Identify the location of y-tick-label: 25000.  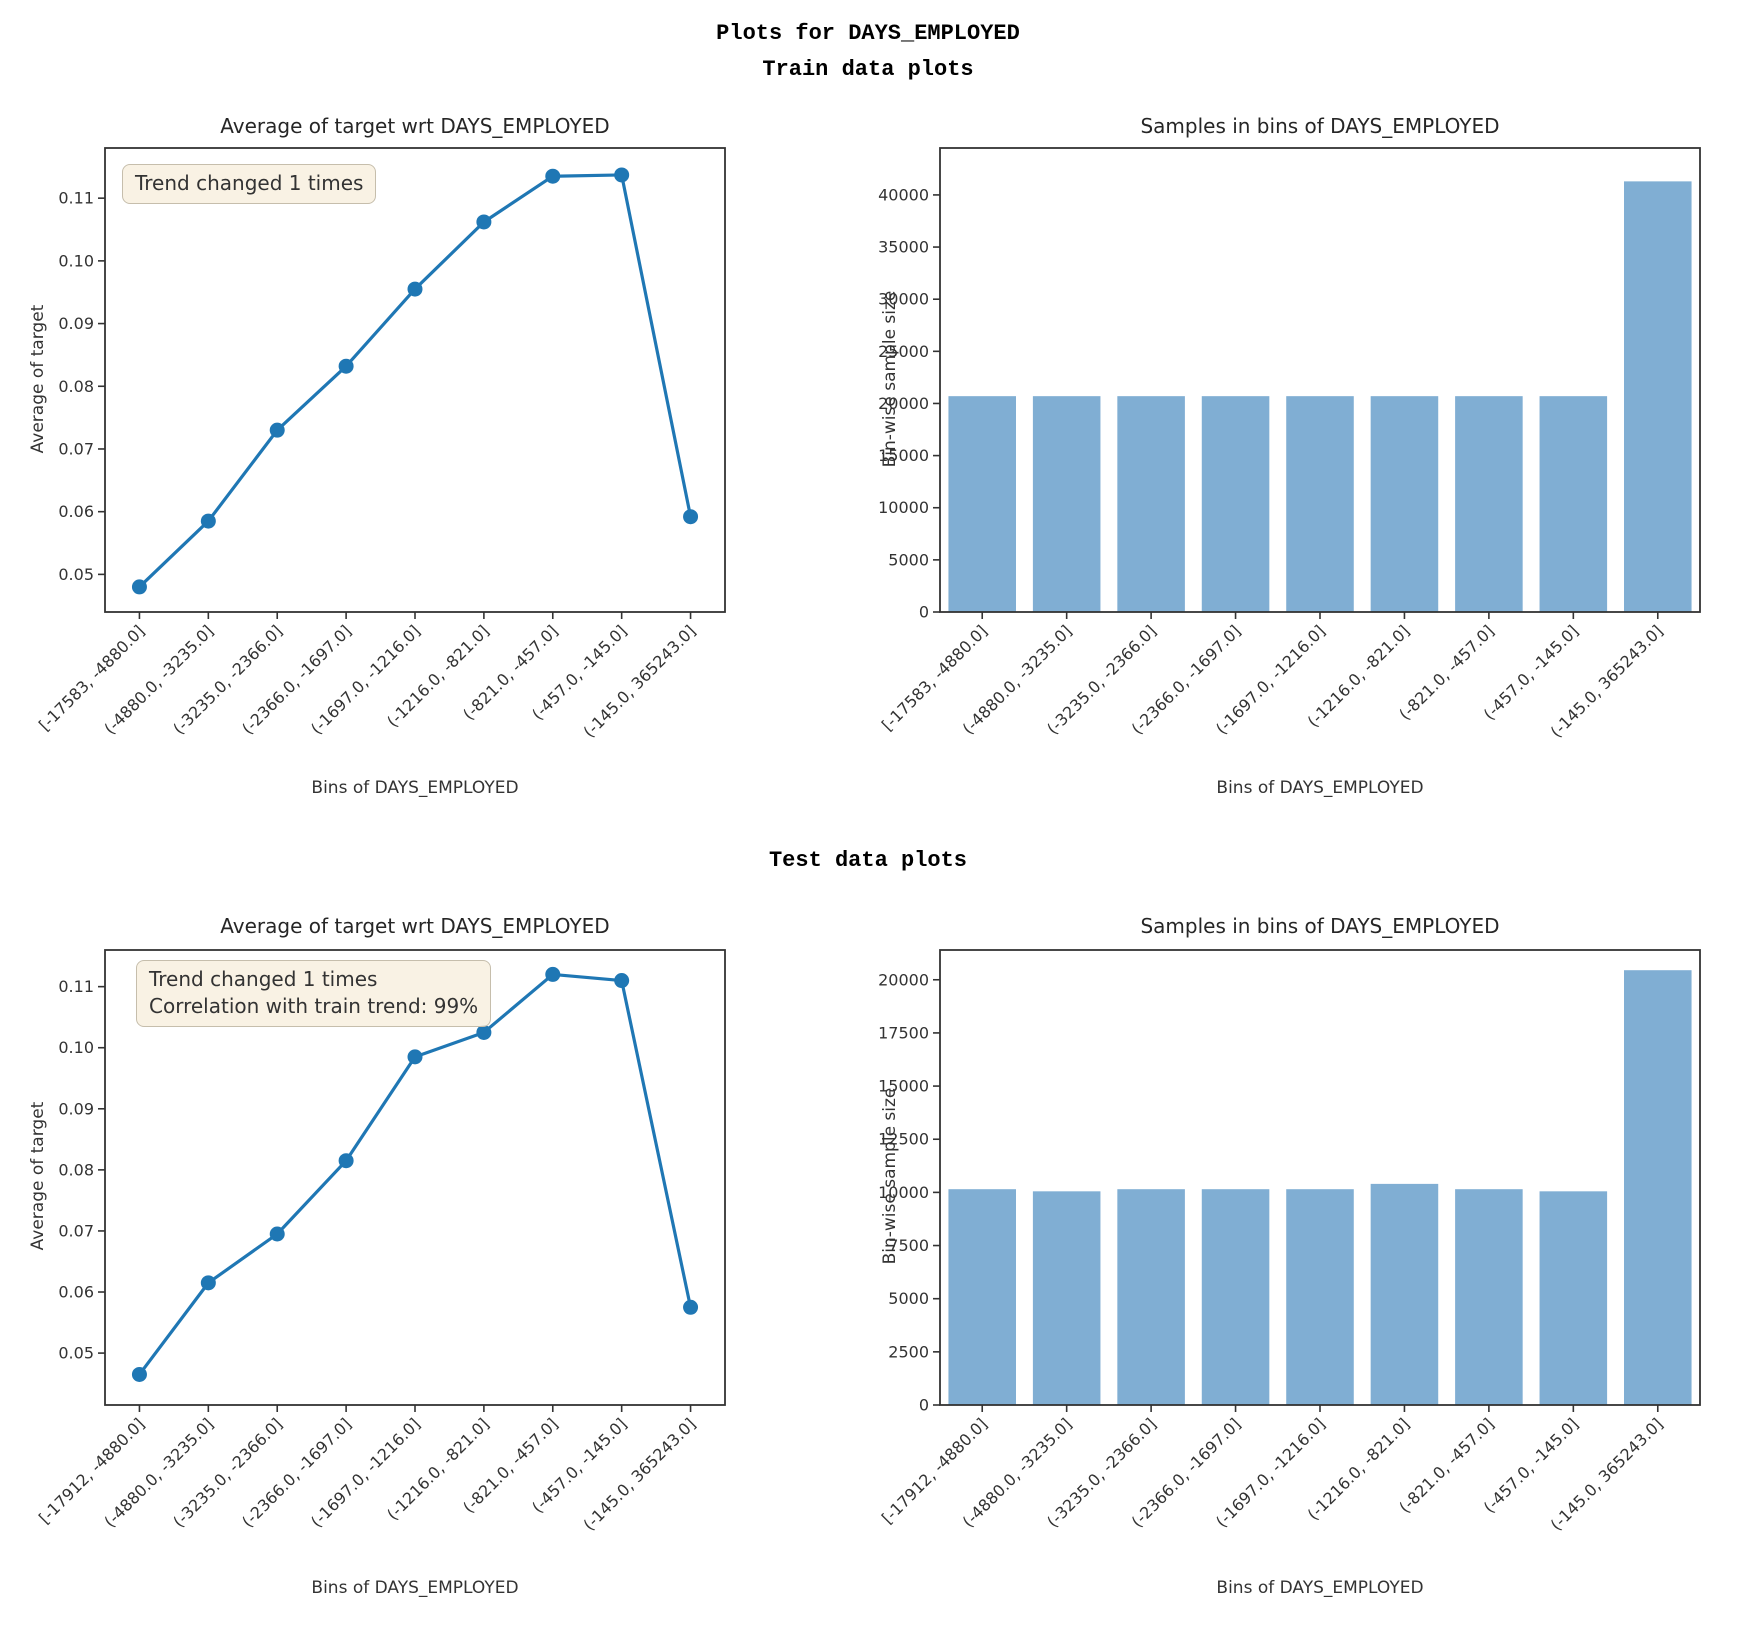
(903, 351).